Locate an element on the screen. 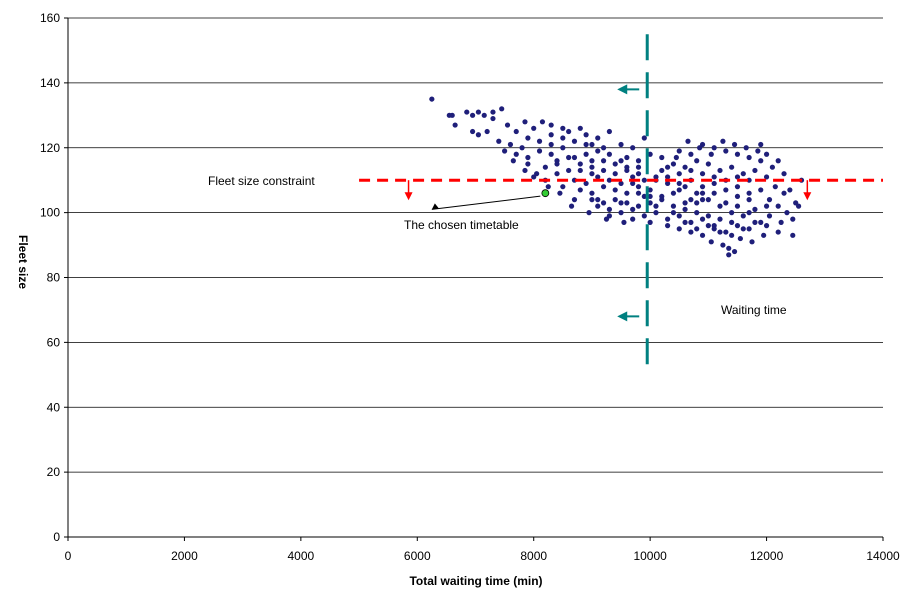 This screenshot has width=910, height=591. fleet-constraint-arrow-head is located at coordinates (408, 196).